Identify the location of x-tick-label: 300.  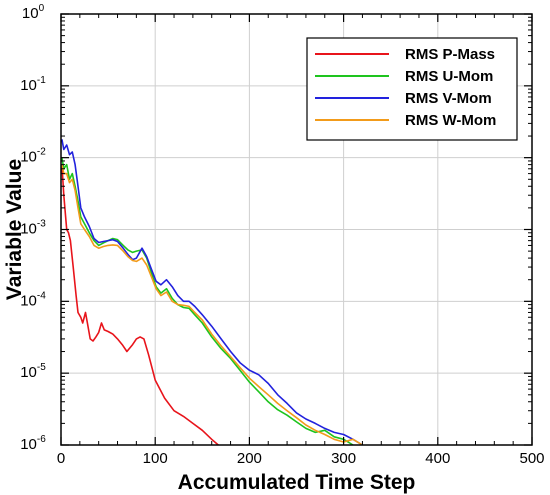
(343, 458).